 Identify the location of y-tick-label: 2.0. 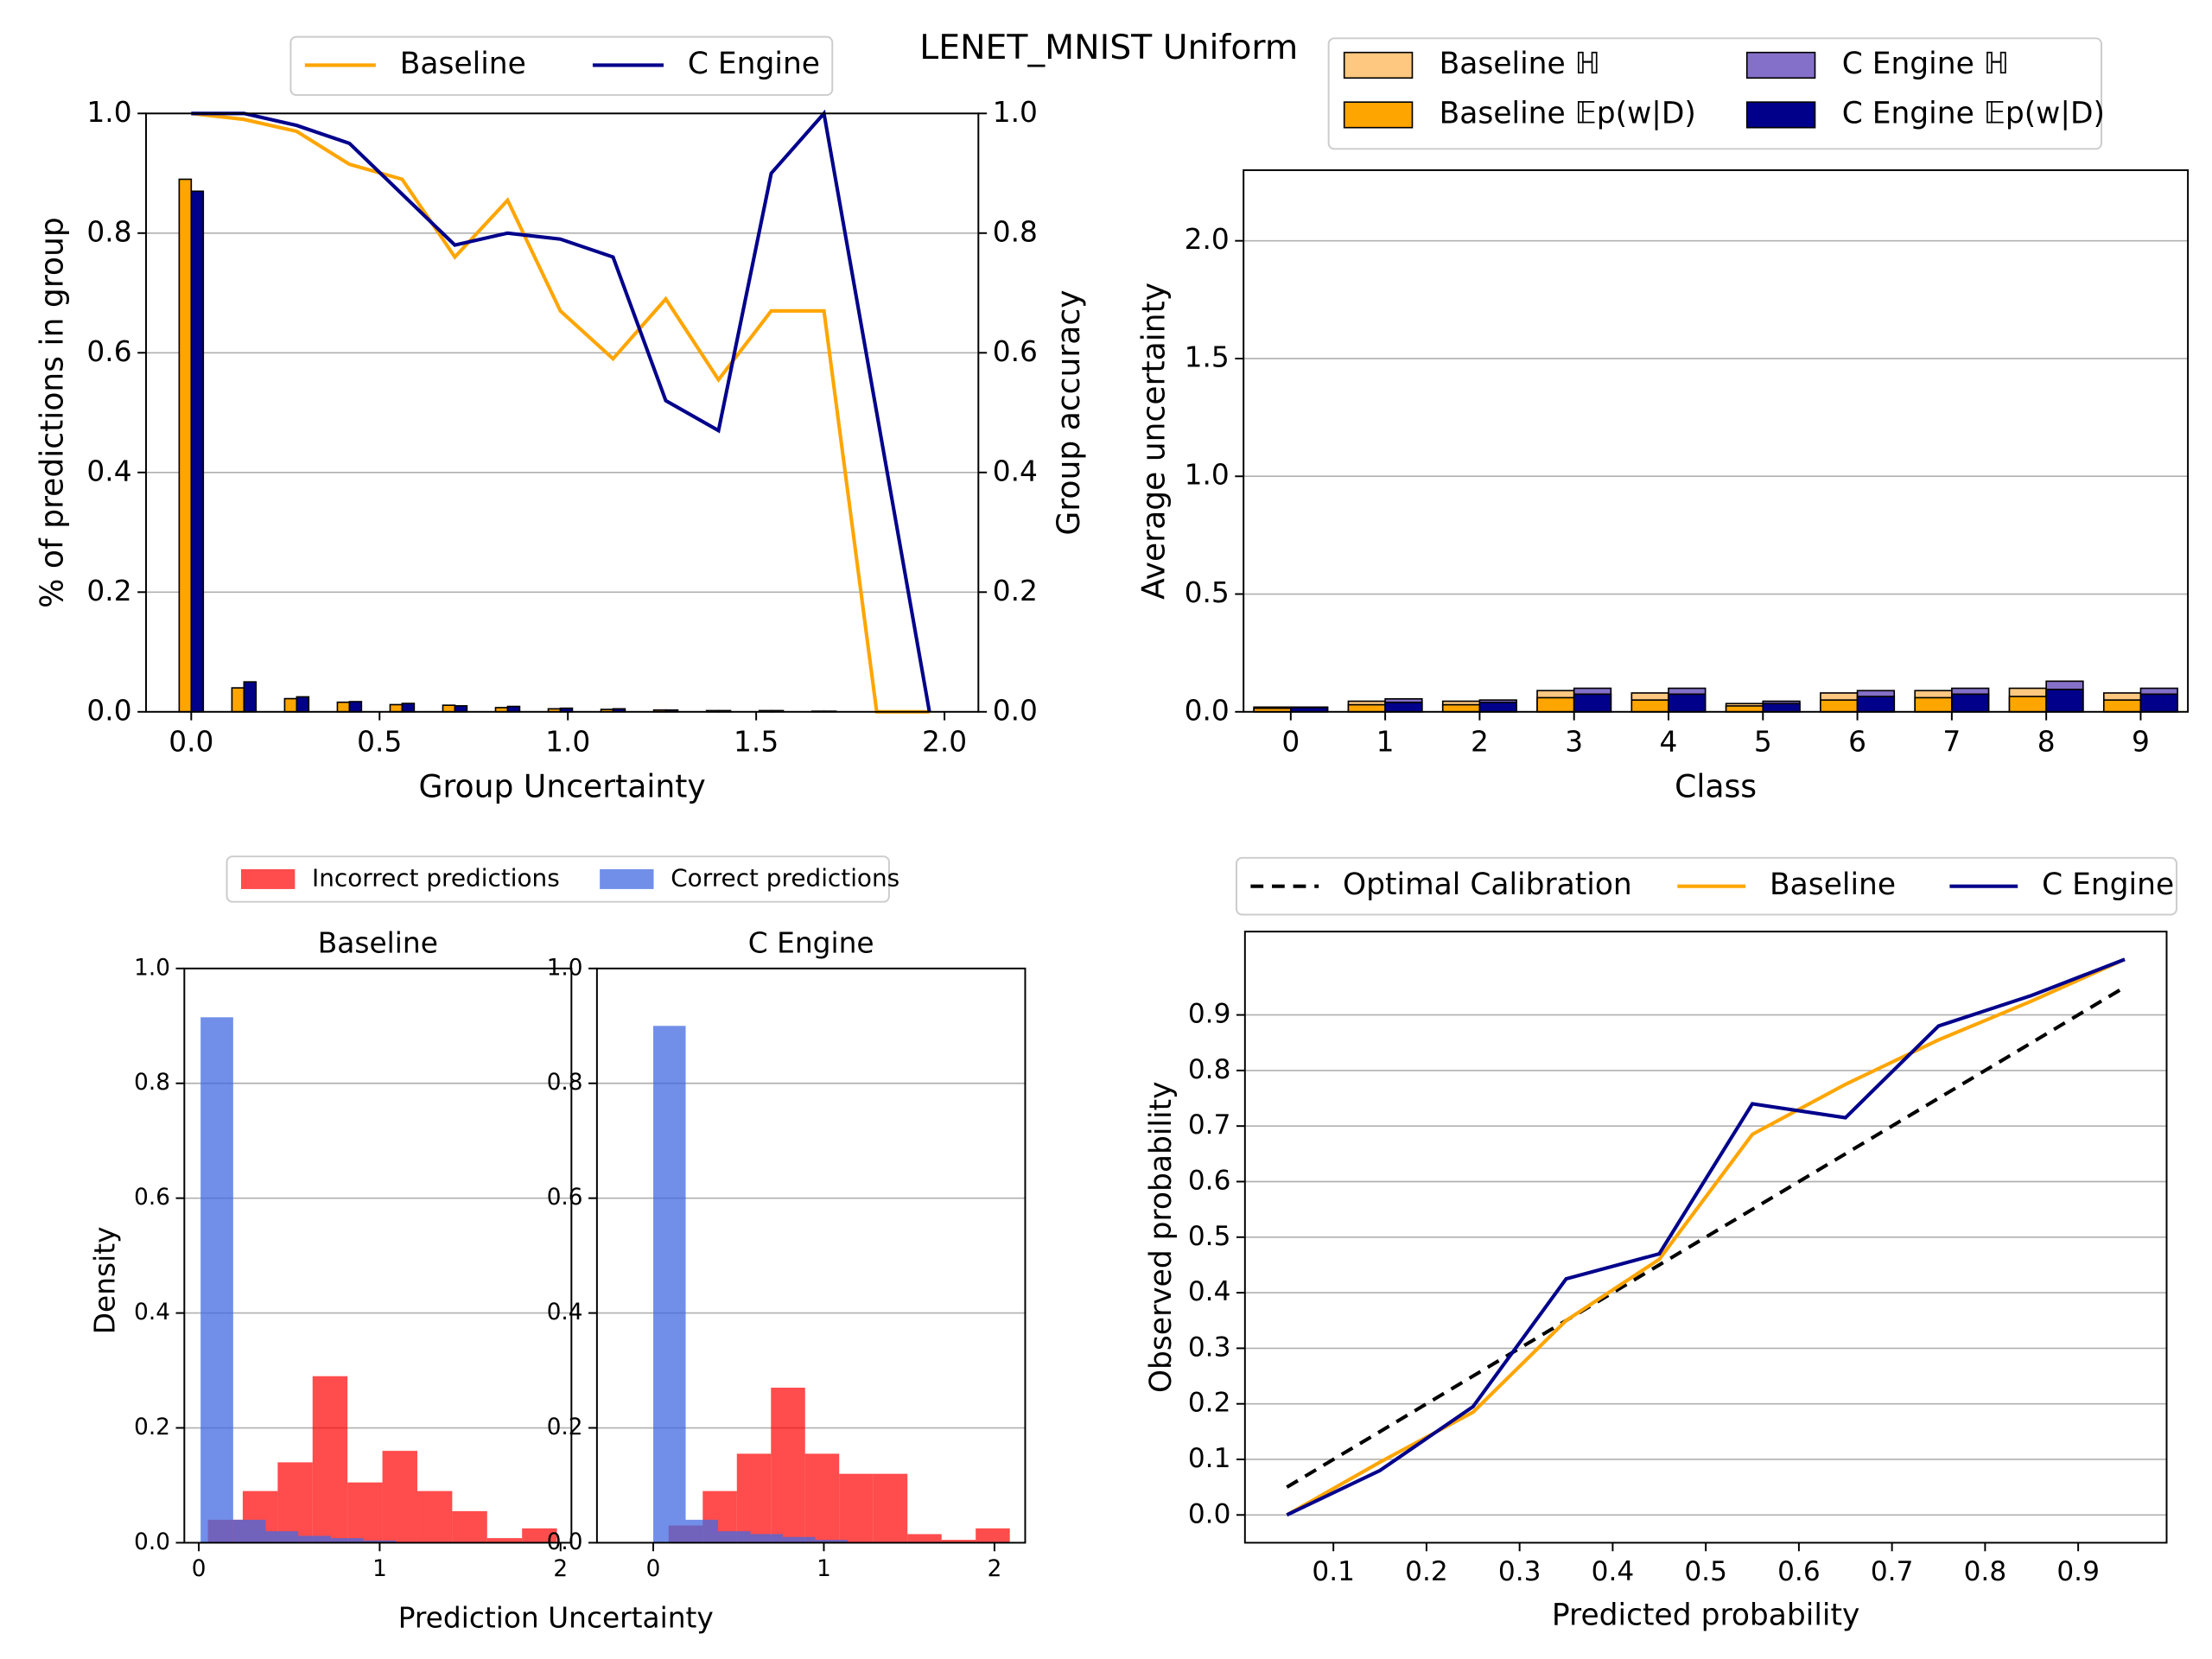
(1207, 239).